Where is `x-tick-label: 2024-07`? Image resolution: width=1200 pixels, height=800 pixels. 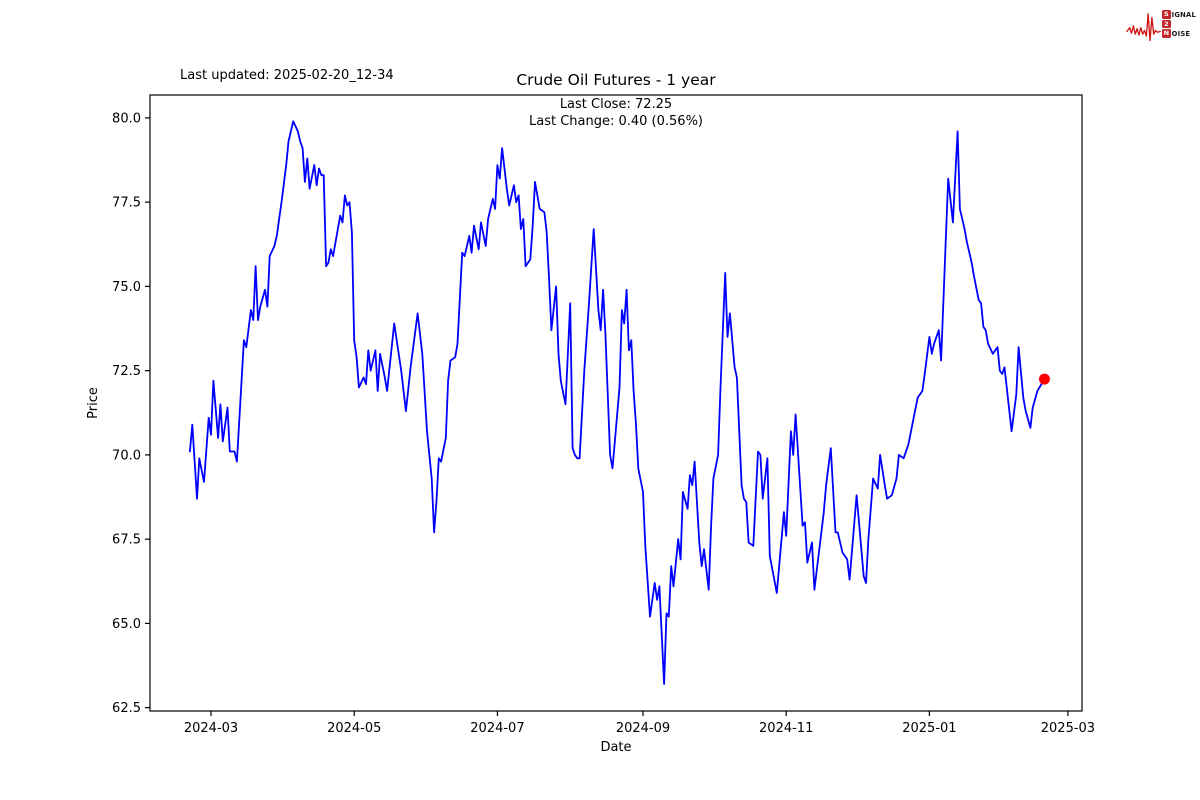 x-tick-label: 2024-07 is located at coordinates (497, 728).